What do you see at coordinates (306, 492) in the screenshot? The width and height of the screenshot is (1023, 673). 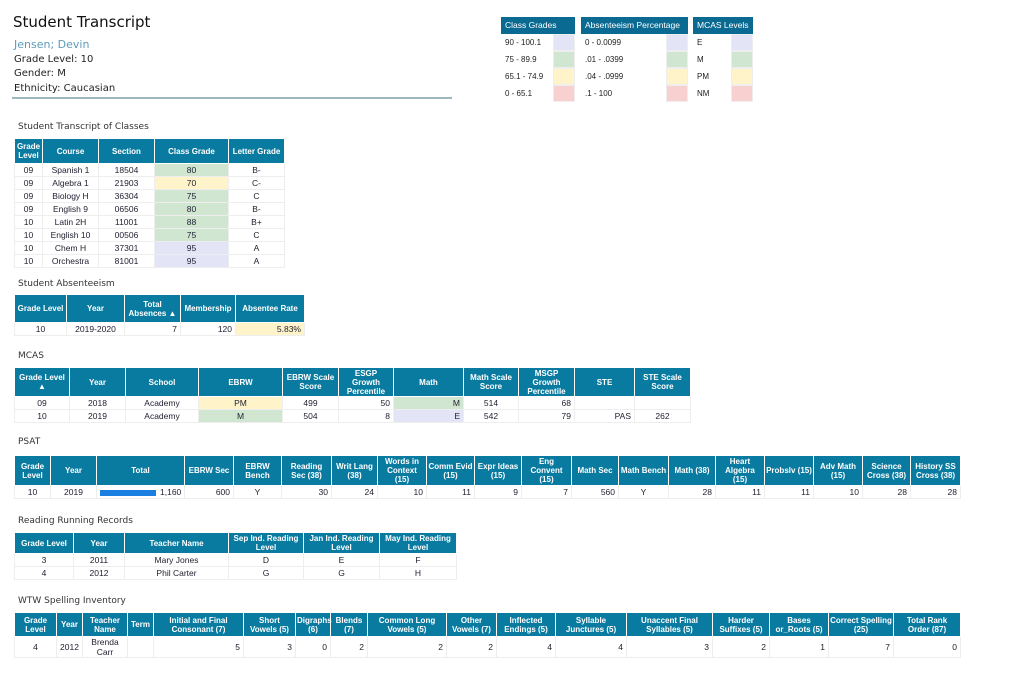 I see `table-cell: 30` at bounding box center [306, 492].